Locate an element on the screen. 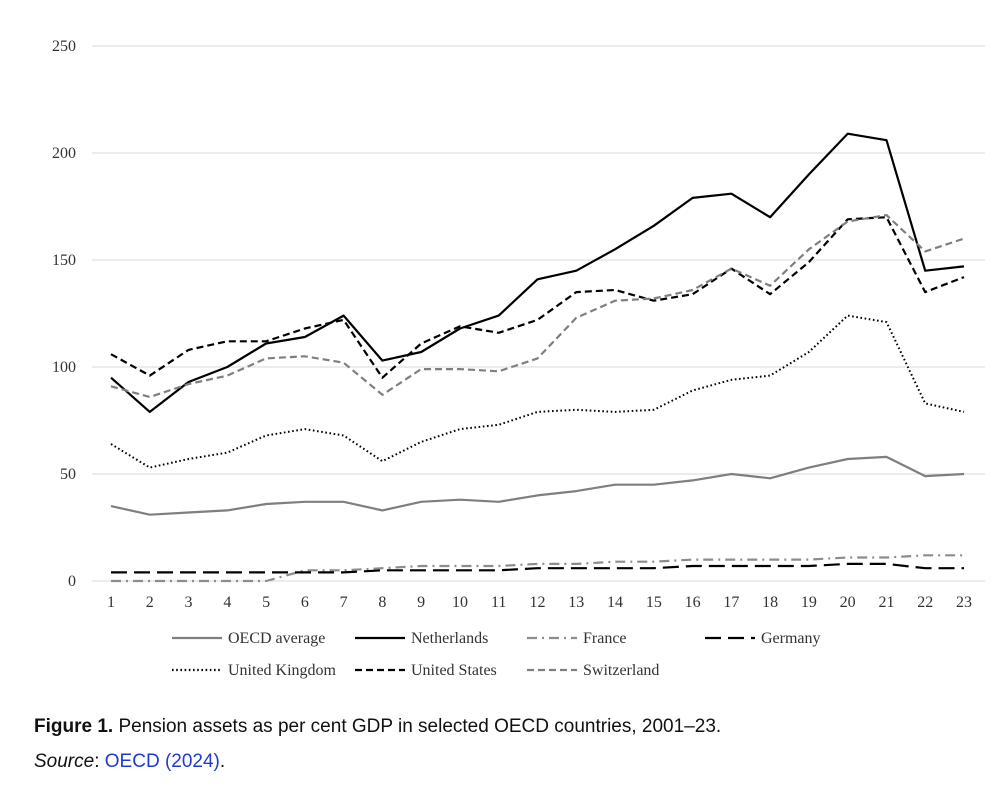 The width and height of the screenshot is (1000, 793). x-axis-ticks: 1 2 3 4 5 6 7 8 9 10 11 12 13 14 15 16 17 18 19 20 21 22 23 is located at coordinates (539, 602).